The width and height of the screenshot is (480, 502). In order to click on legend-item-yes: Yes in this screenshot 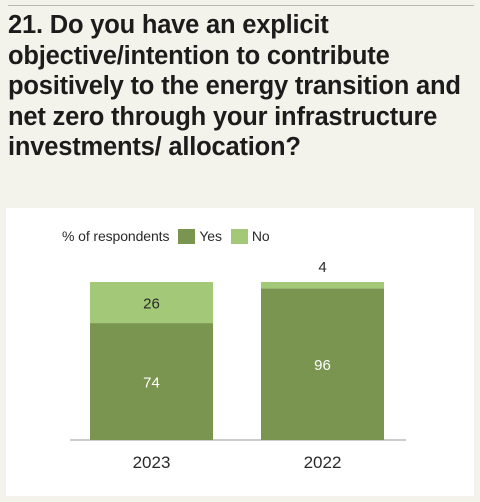, I will do `click(200, 236)`.